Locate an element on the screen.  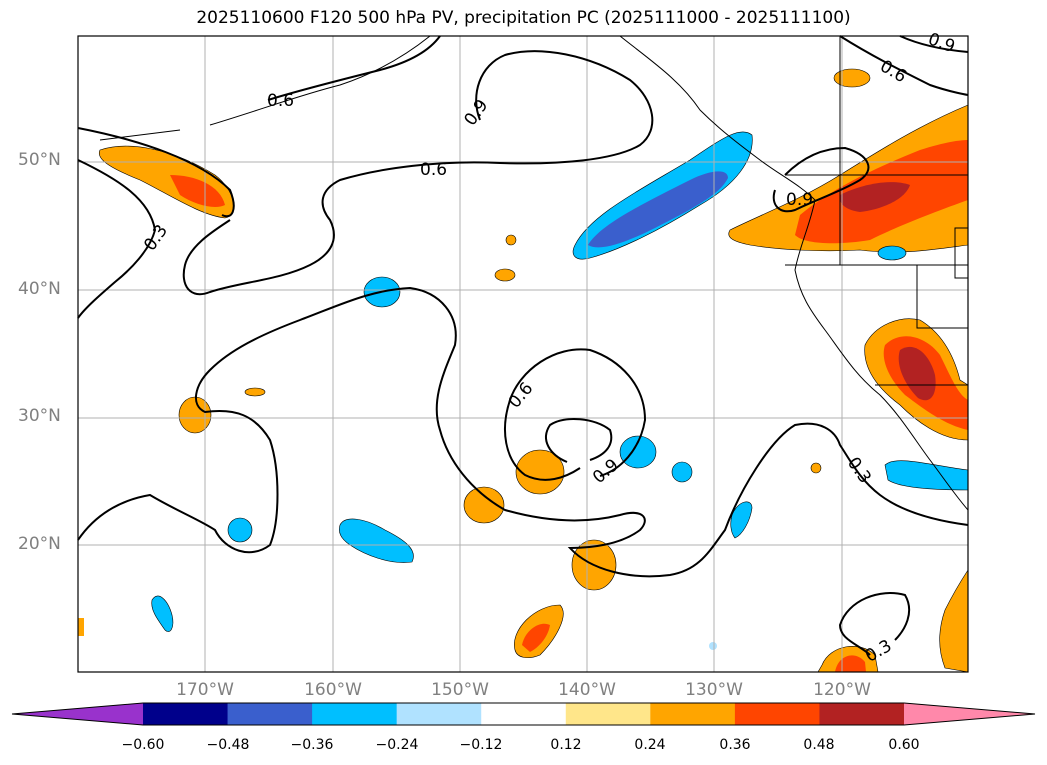
colorbar-tick-label: 0.48 is located at coordinates (819, 745).